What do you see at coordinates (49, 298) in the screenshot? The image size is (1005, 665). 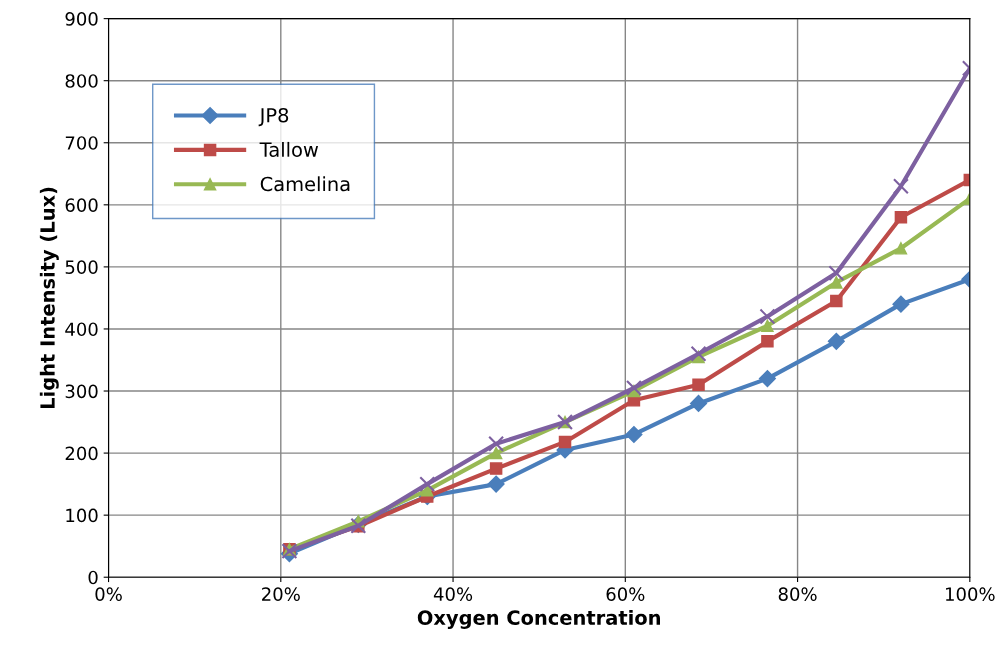 I see `y-axis-title: Light Intensity (Lux)` at bounding box center [49, 298].